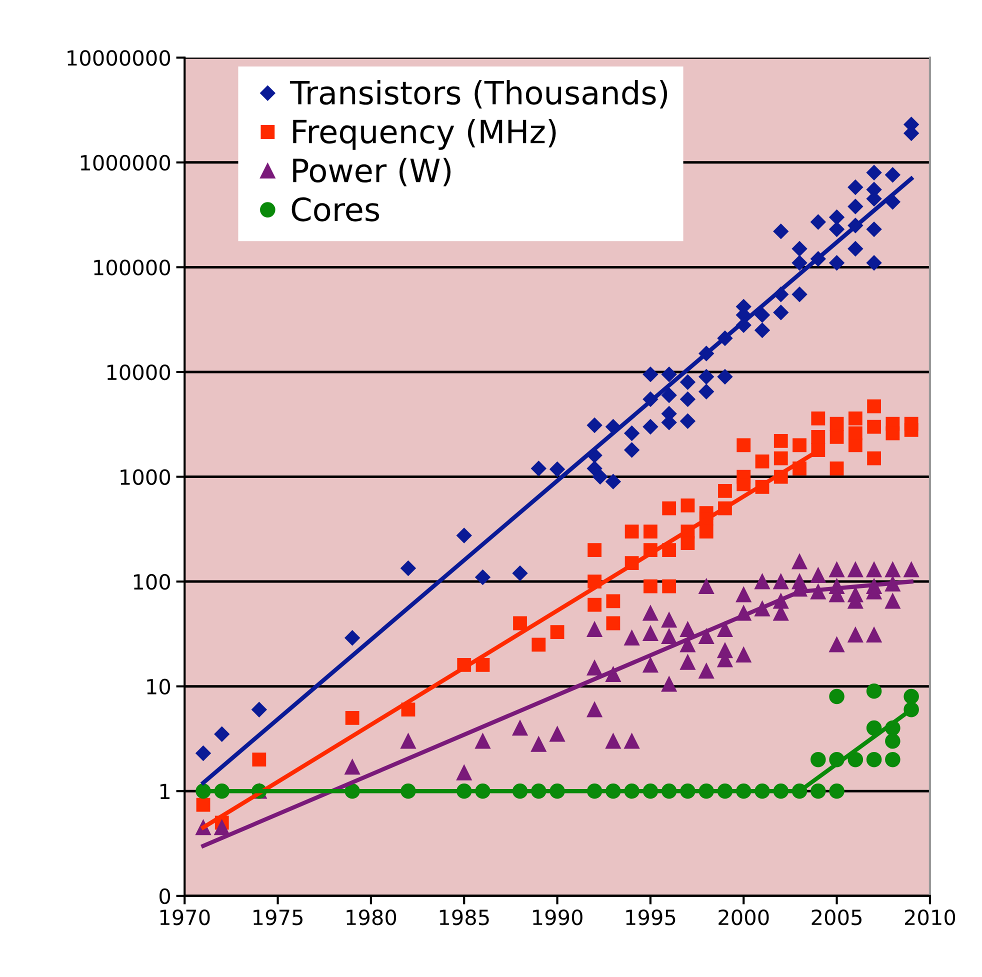 This screenshot has width=982, height=977. Describe the element at coordinates (464, 917) in the screenshot. I see `x-tick-label: 1985` at that location.